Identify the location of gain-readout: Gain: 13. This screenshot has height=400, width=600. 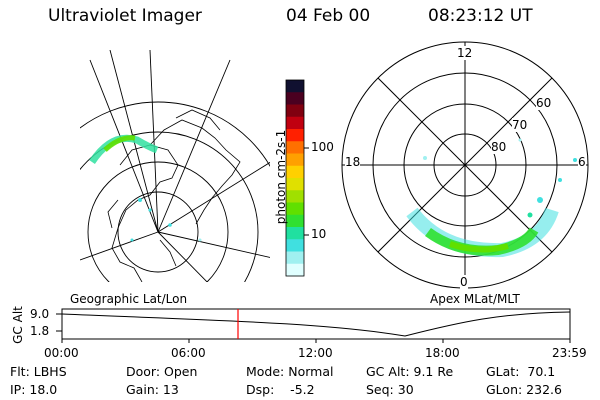
(152, 389).